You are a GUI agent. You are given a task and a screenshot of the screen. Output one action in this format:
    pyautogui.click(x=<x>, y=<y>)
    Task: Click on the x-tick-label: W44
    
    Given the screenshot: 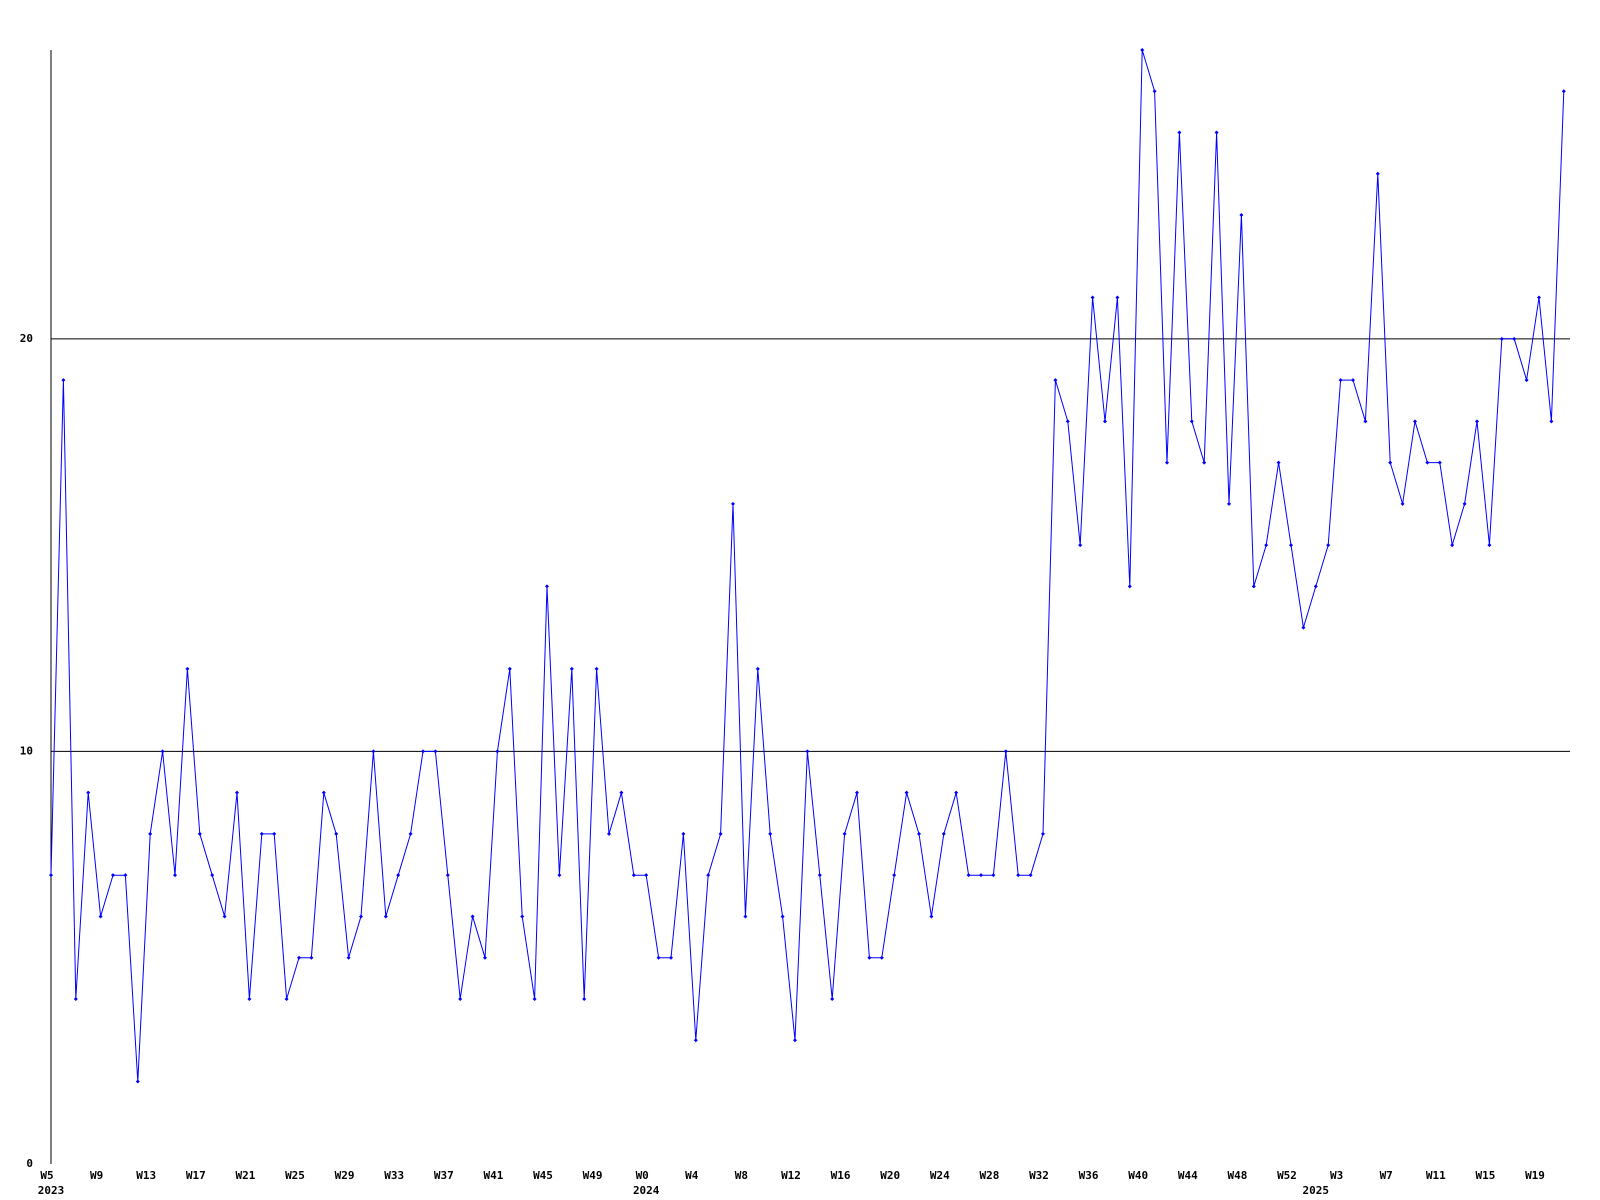 What is the action you would take?
    pyautogui.click(x=1188, y=1175)
    